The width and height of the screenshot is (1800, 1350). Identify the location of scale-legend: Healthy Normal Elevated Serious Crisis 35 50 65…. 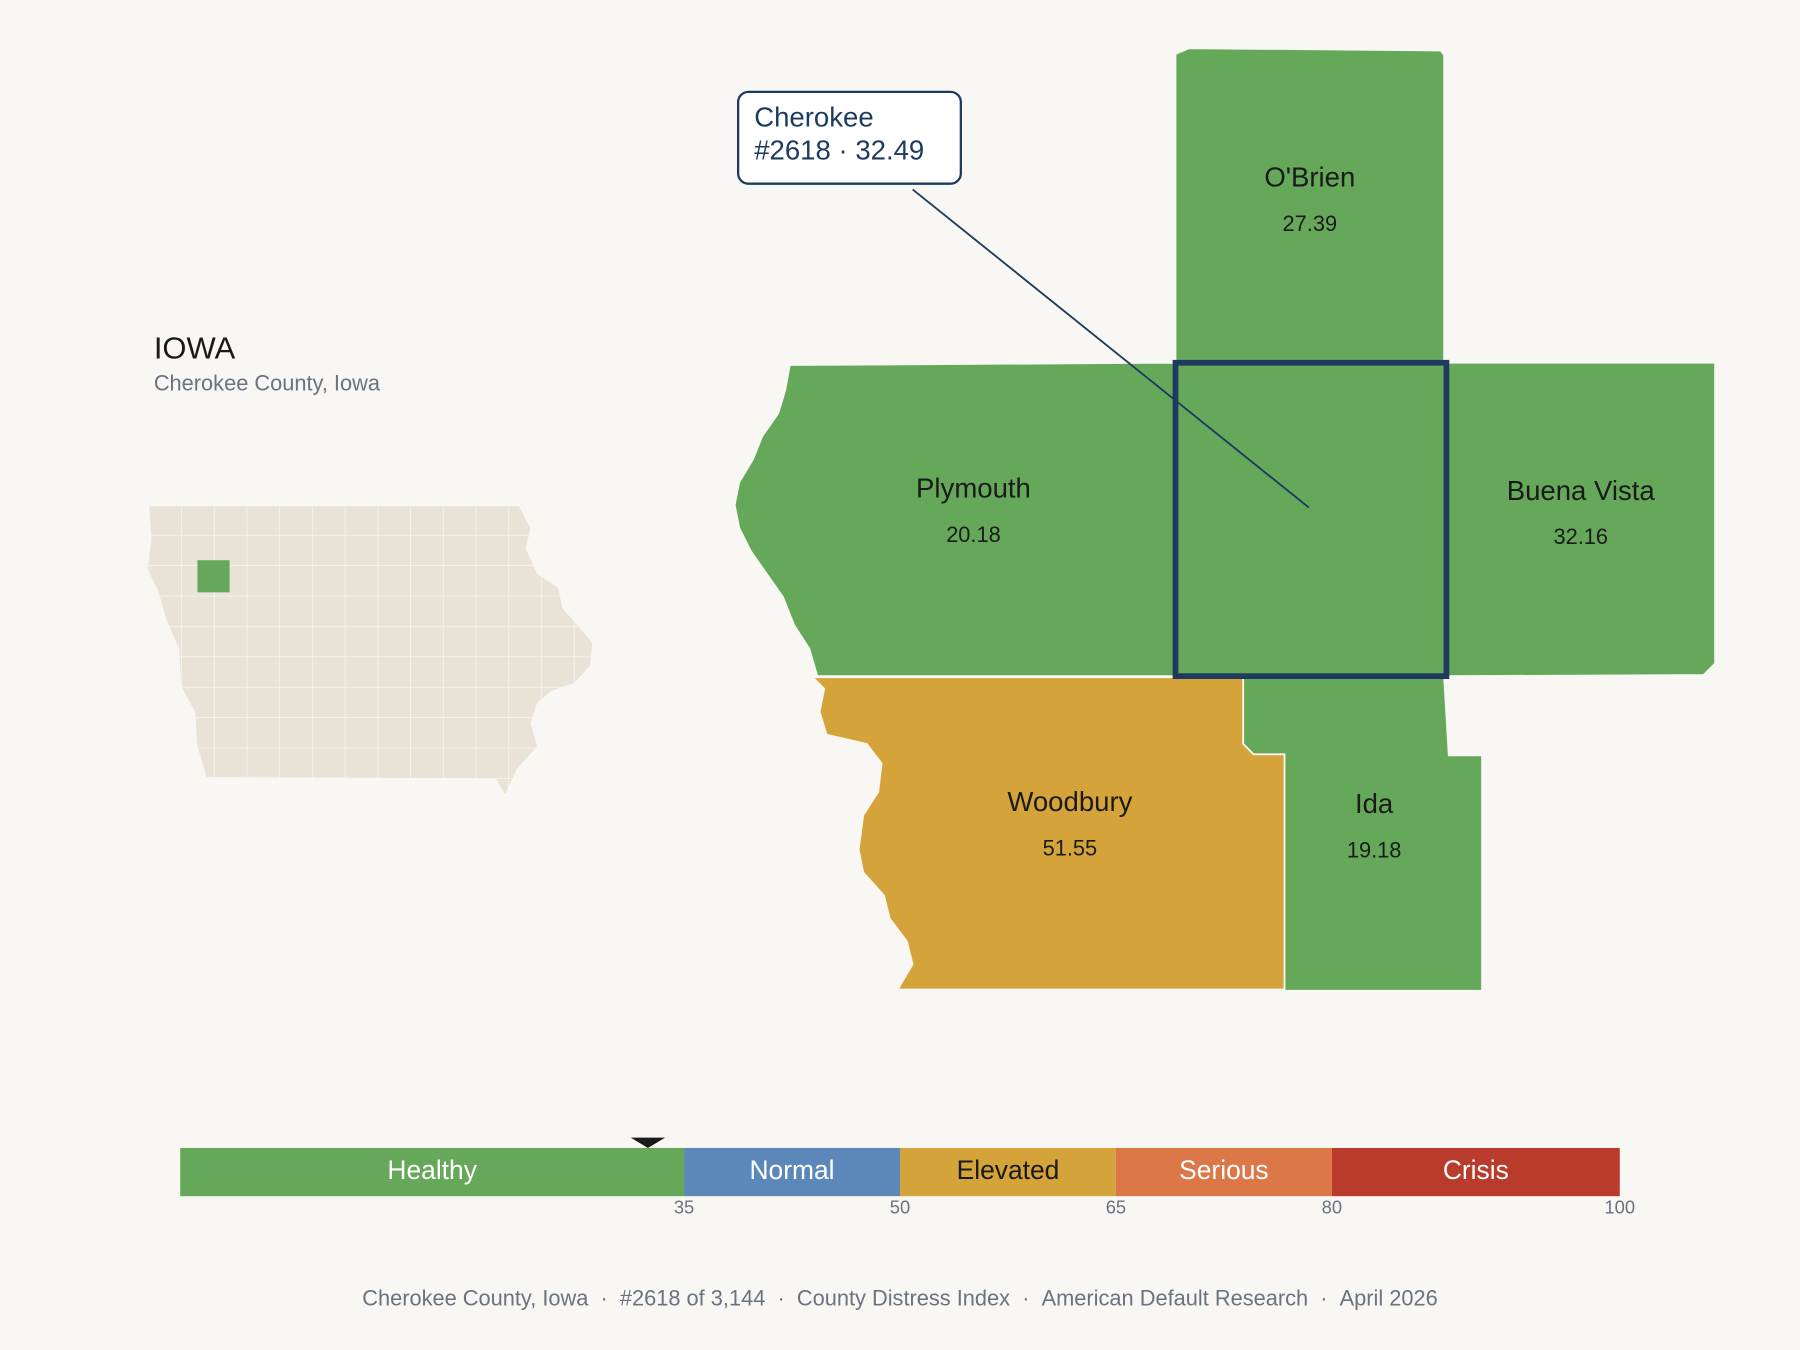
(907, 1177).